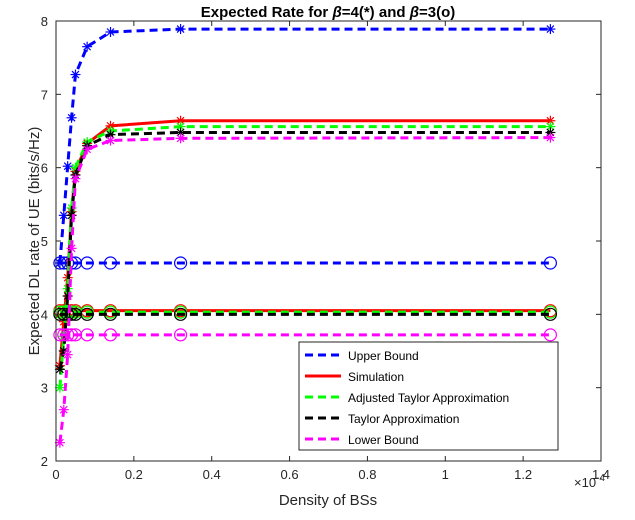 This screenshot has width=635, height=520. I want to click on title-prefix: Expected Rate for, so click(267, 12).